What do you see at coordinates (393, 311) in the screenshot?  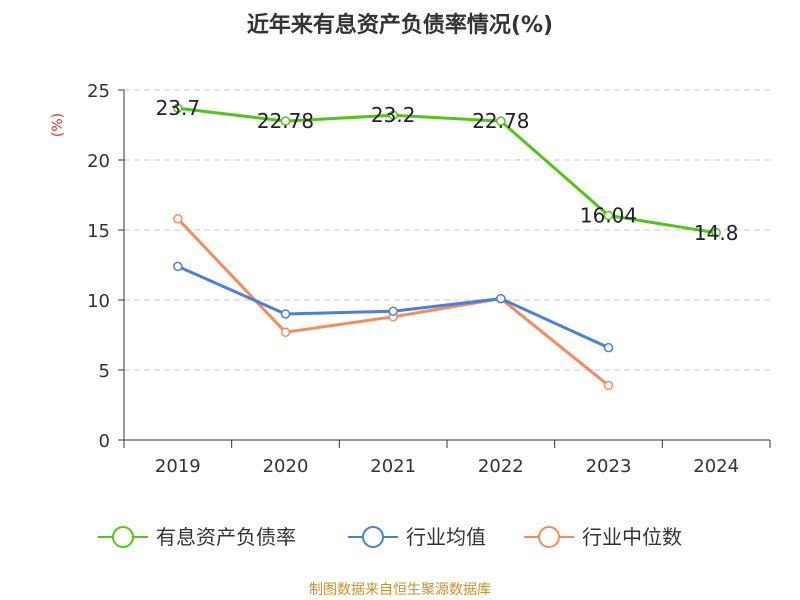 I see `data-point-s1-2021` at bounding box center [393, 311].